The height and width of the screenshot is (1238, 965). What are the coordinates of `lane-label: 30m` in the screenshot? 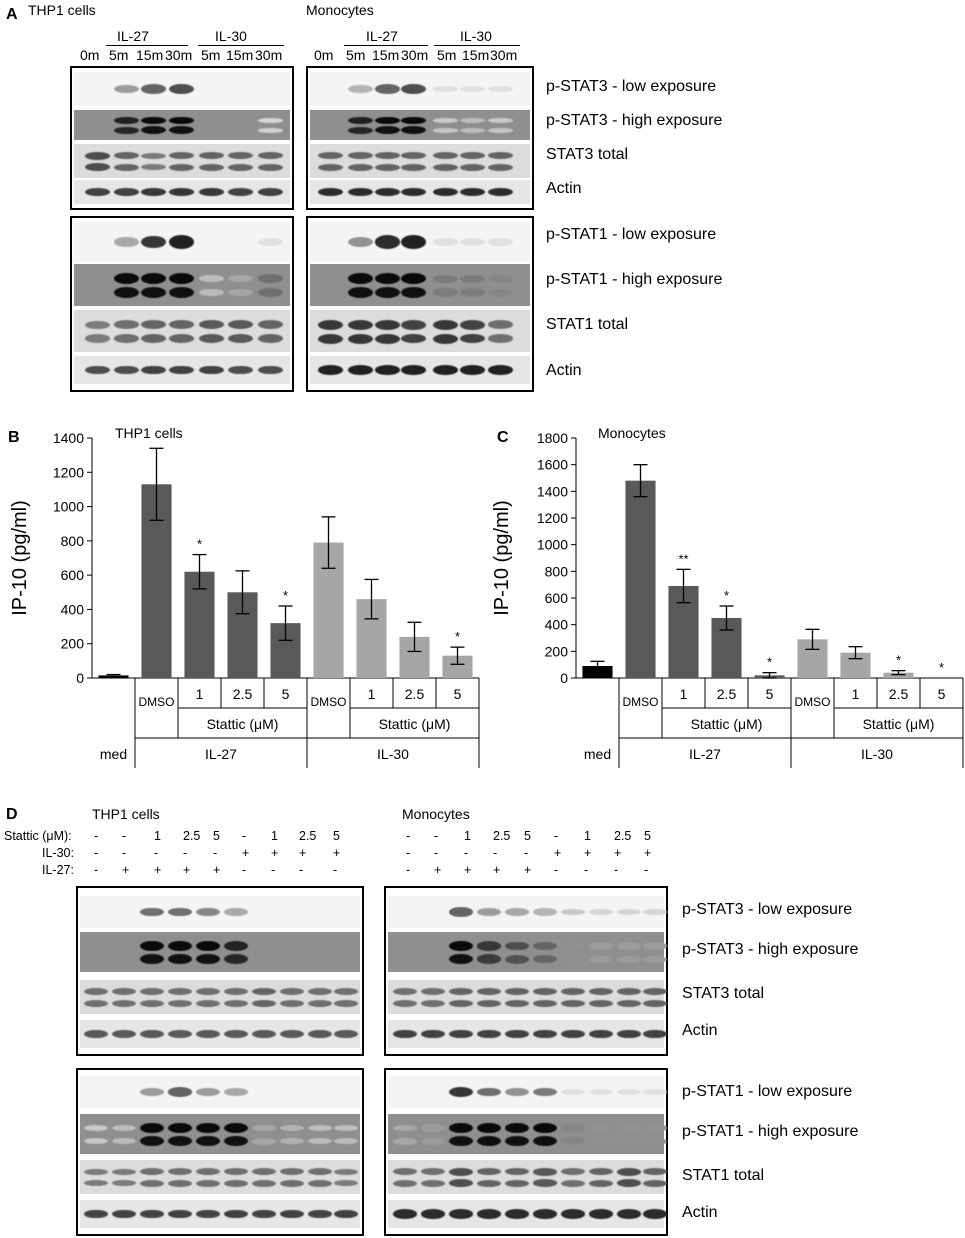 It's located at (179, 55).